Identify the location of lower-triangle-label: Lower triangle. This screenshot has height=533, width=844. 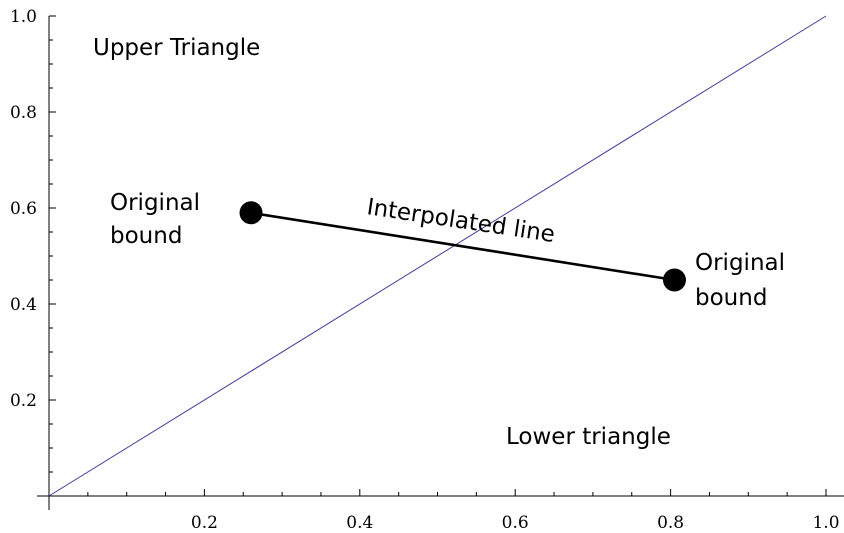
(588, 437).